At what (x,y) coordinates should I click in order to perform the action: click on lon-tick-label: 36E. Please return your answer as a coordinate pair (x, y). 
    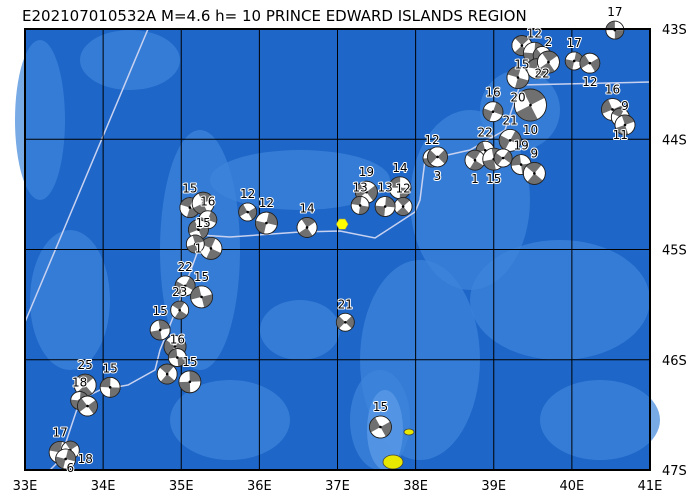
    Looking at the image, I should click on (259, 486).